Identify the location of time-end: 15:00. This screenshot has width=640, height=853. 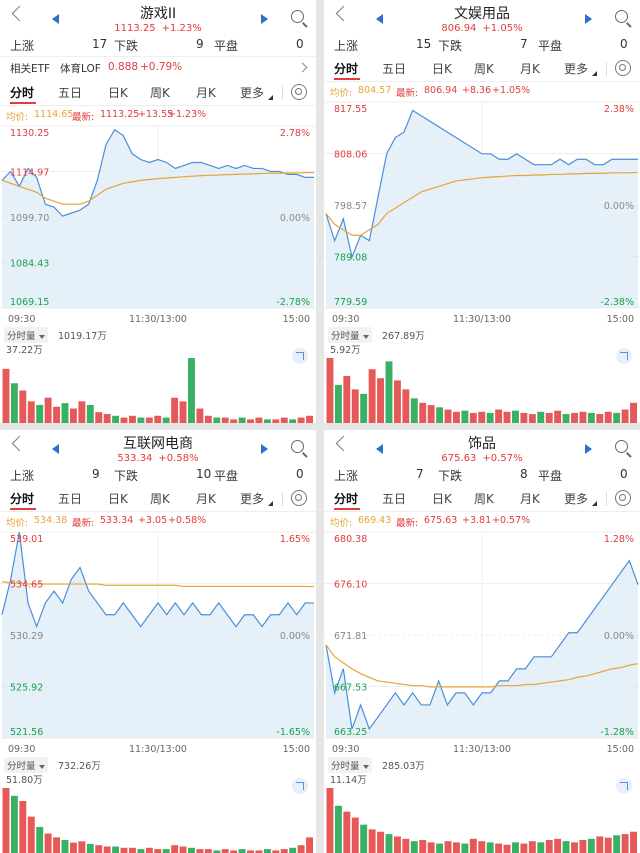
(620, 749).